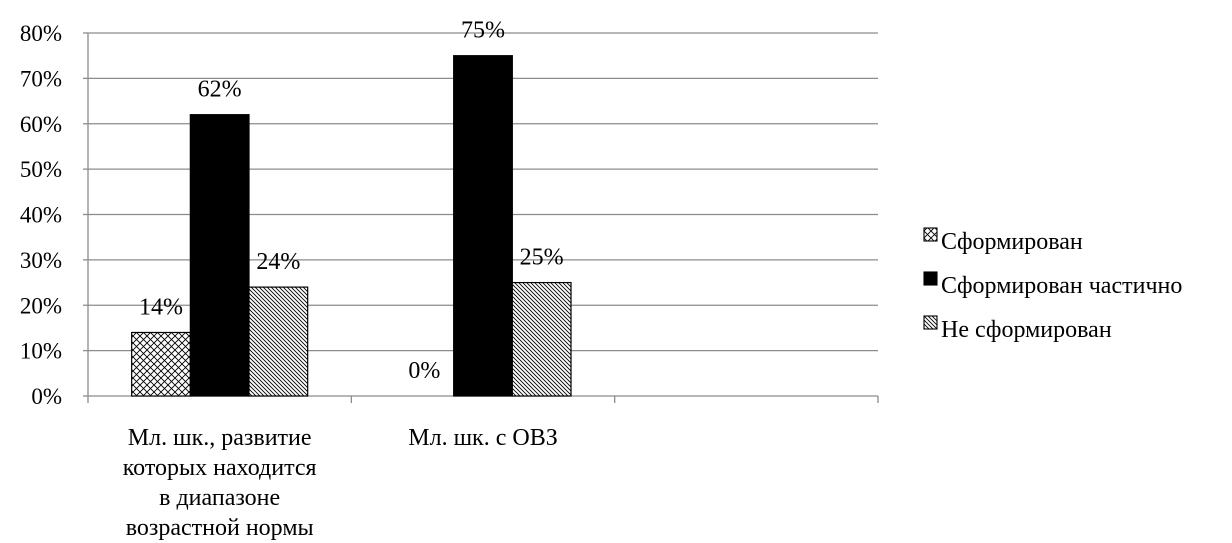  Describe the element at coordinates (1012, 242) in the screenshot. I see `legend-label: Сформирован` at that location.